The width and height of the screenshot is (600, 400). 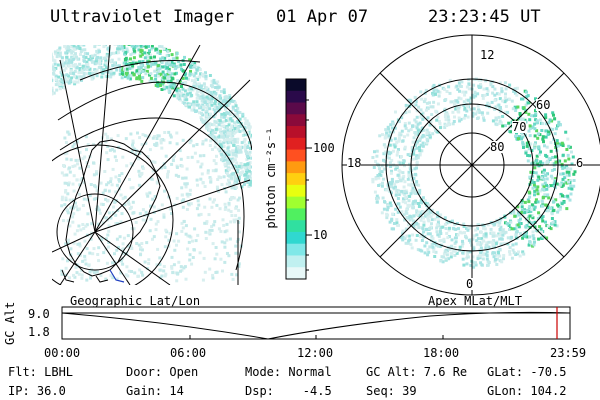 I want to click on ip-info: IP: 36.0, so click(x=37, y=391).